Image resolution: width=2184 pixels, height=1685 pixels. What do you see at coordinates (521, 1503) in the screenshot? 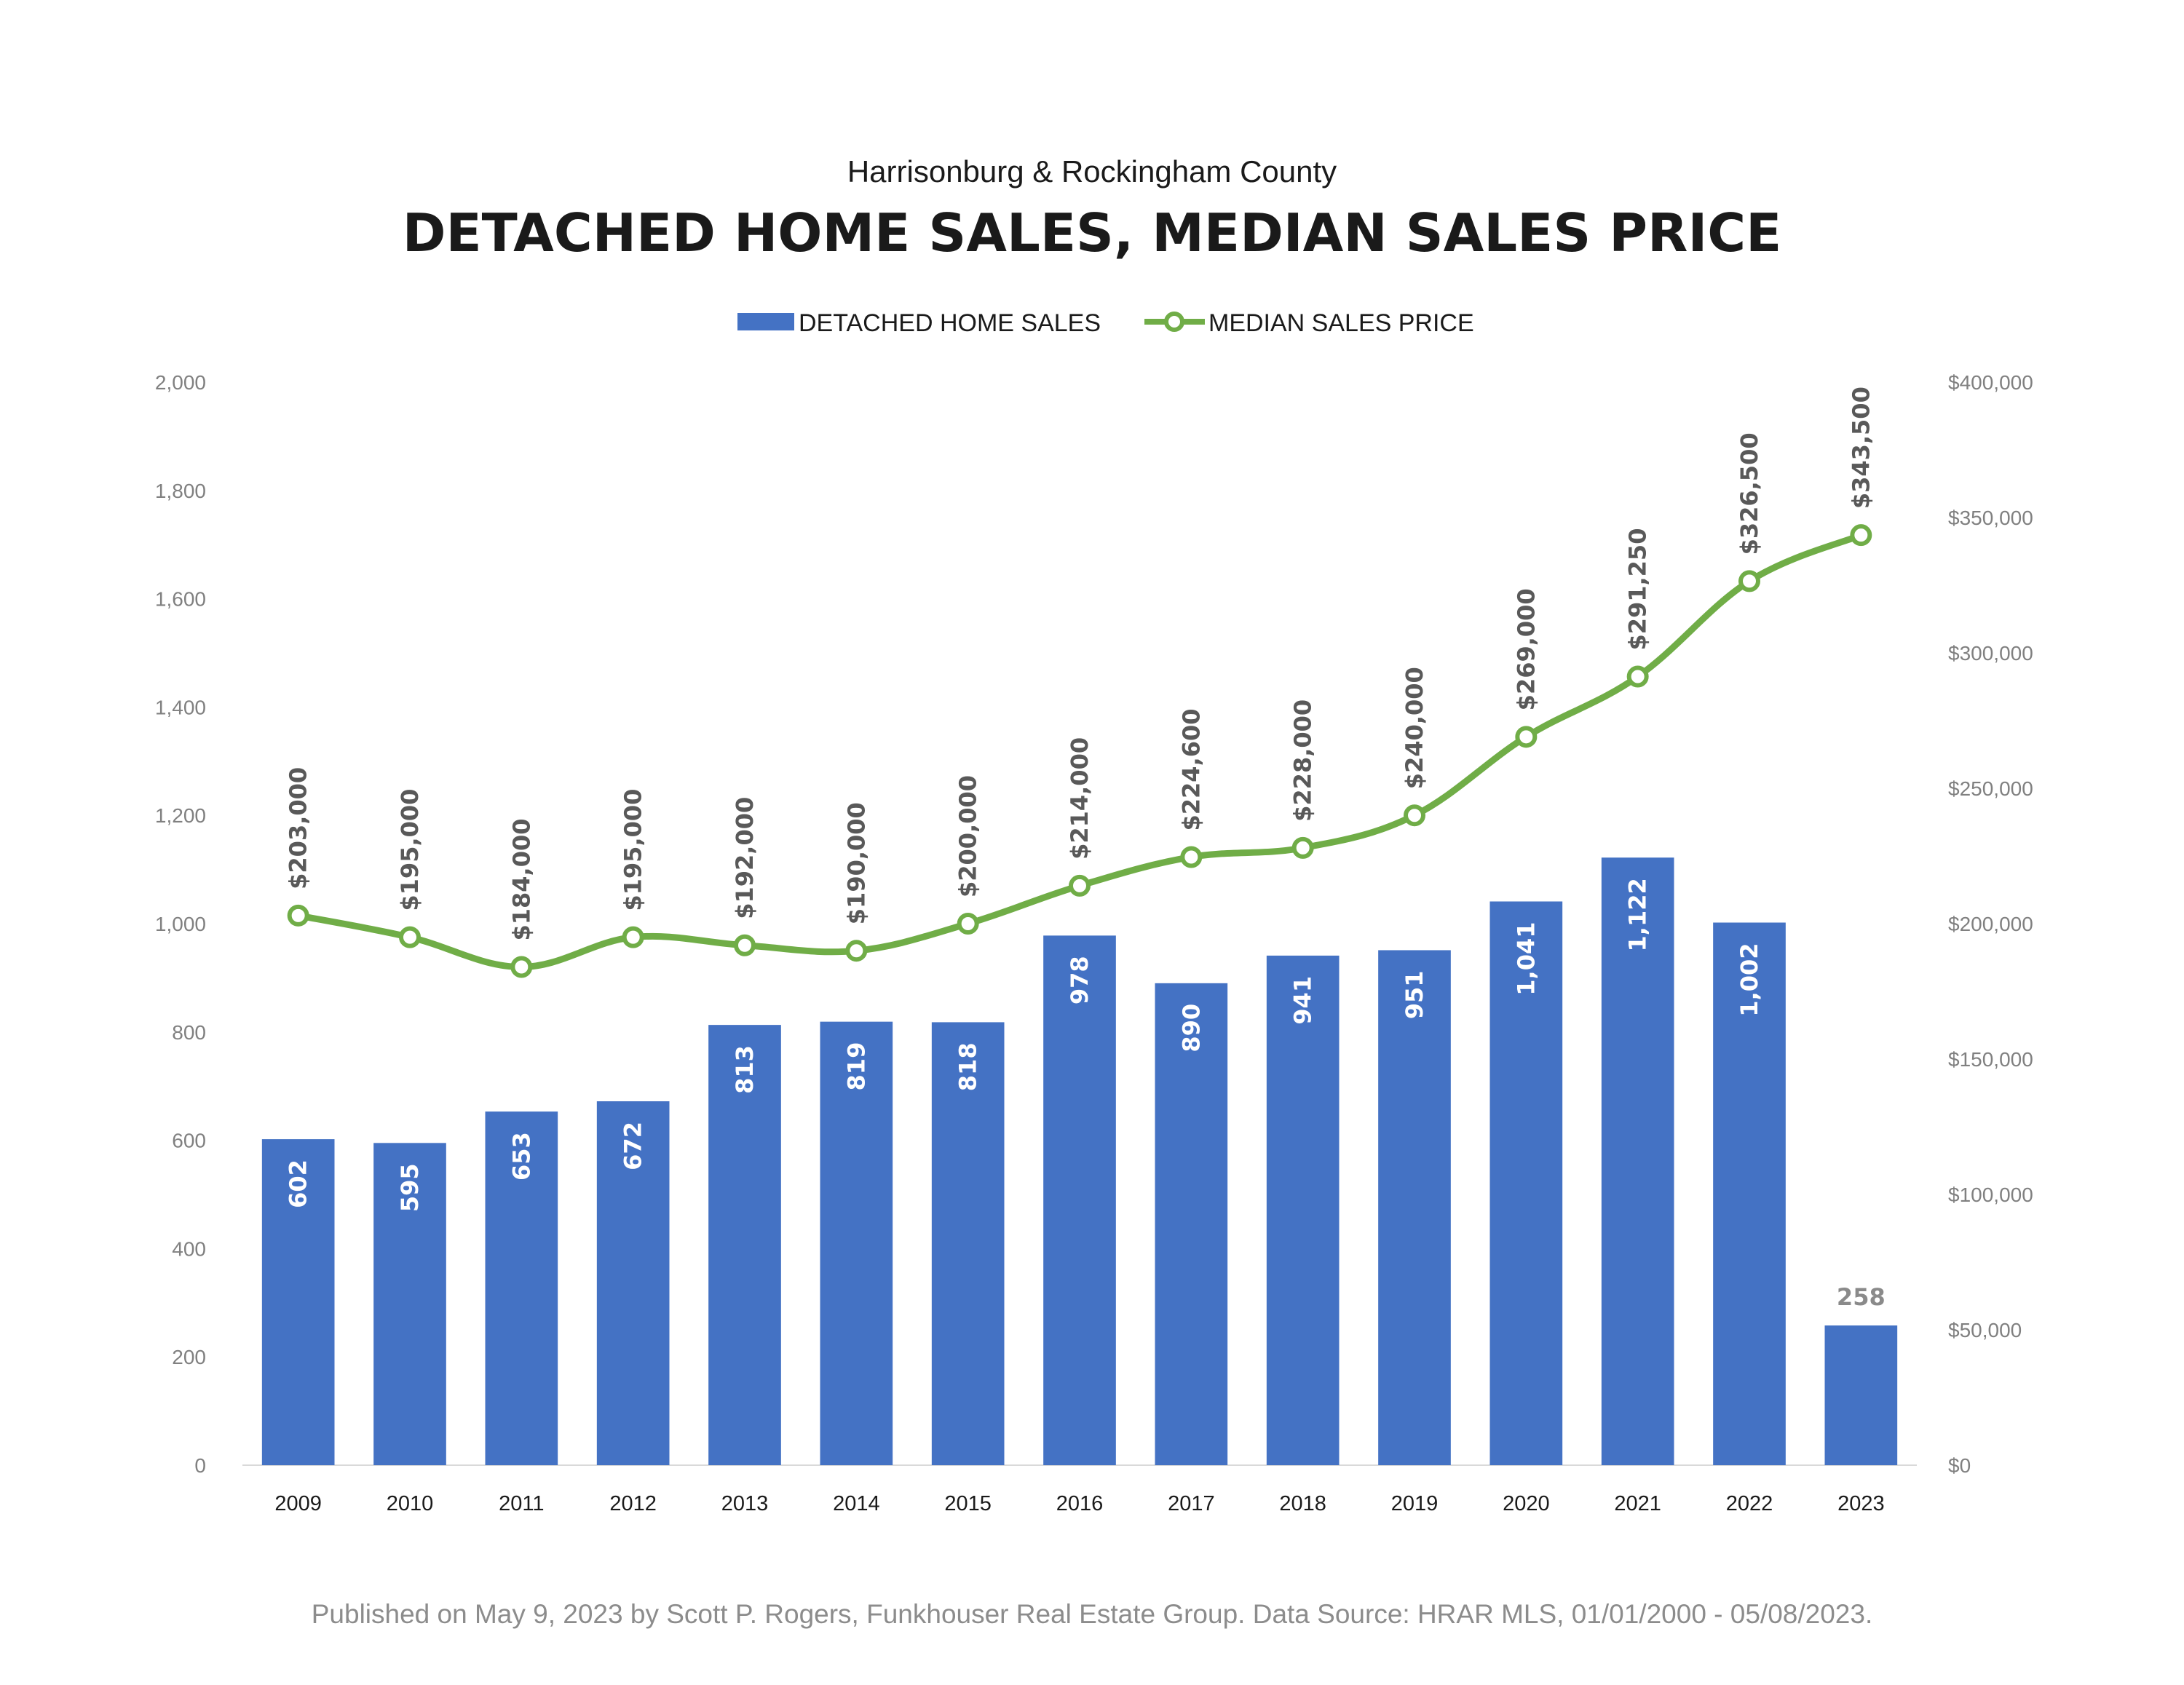
I see `x-tick-label: 2011` at bounding box center [521, 1503].